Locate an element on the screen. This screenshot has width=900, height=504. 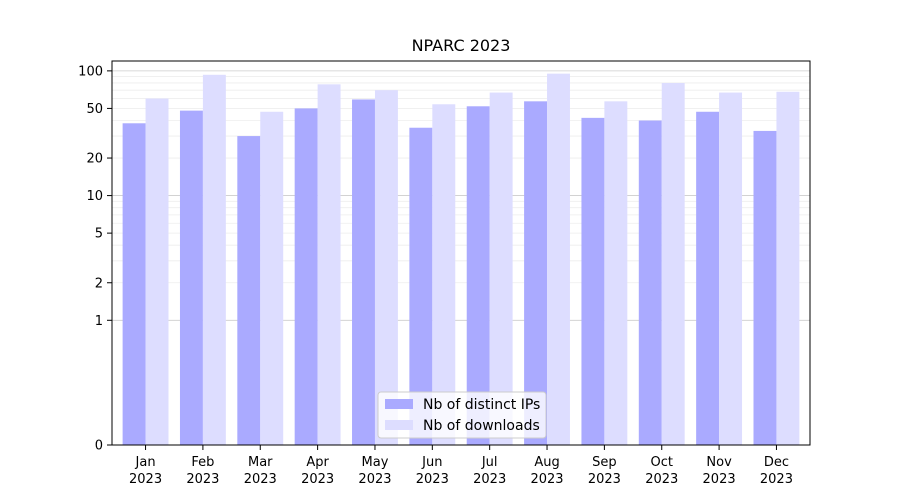
x-tick-label-month: May is located at coordinates (375, 462).